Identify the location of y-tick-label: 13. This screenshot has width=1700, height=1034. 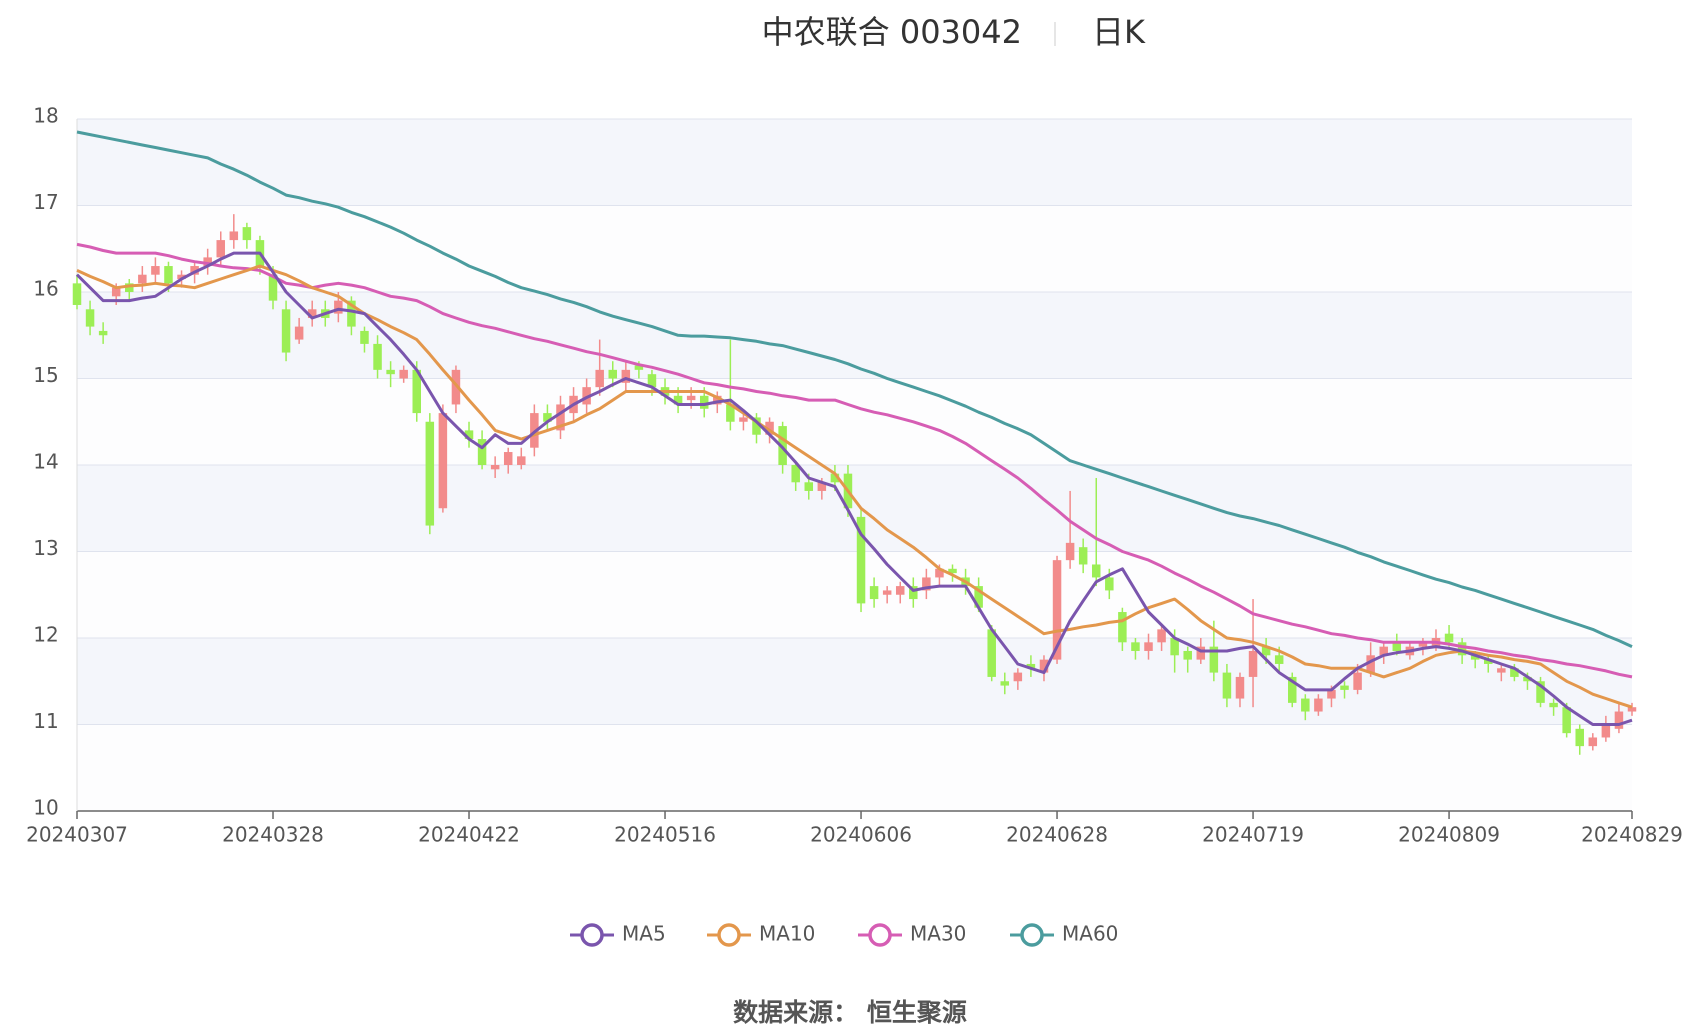
(45, 548).